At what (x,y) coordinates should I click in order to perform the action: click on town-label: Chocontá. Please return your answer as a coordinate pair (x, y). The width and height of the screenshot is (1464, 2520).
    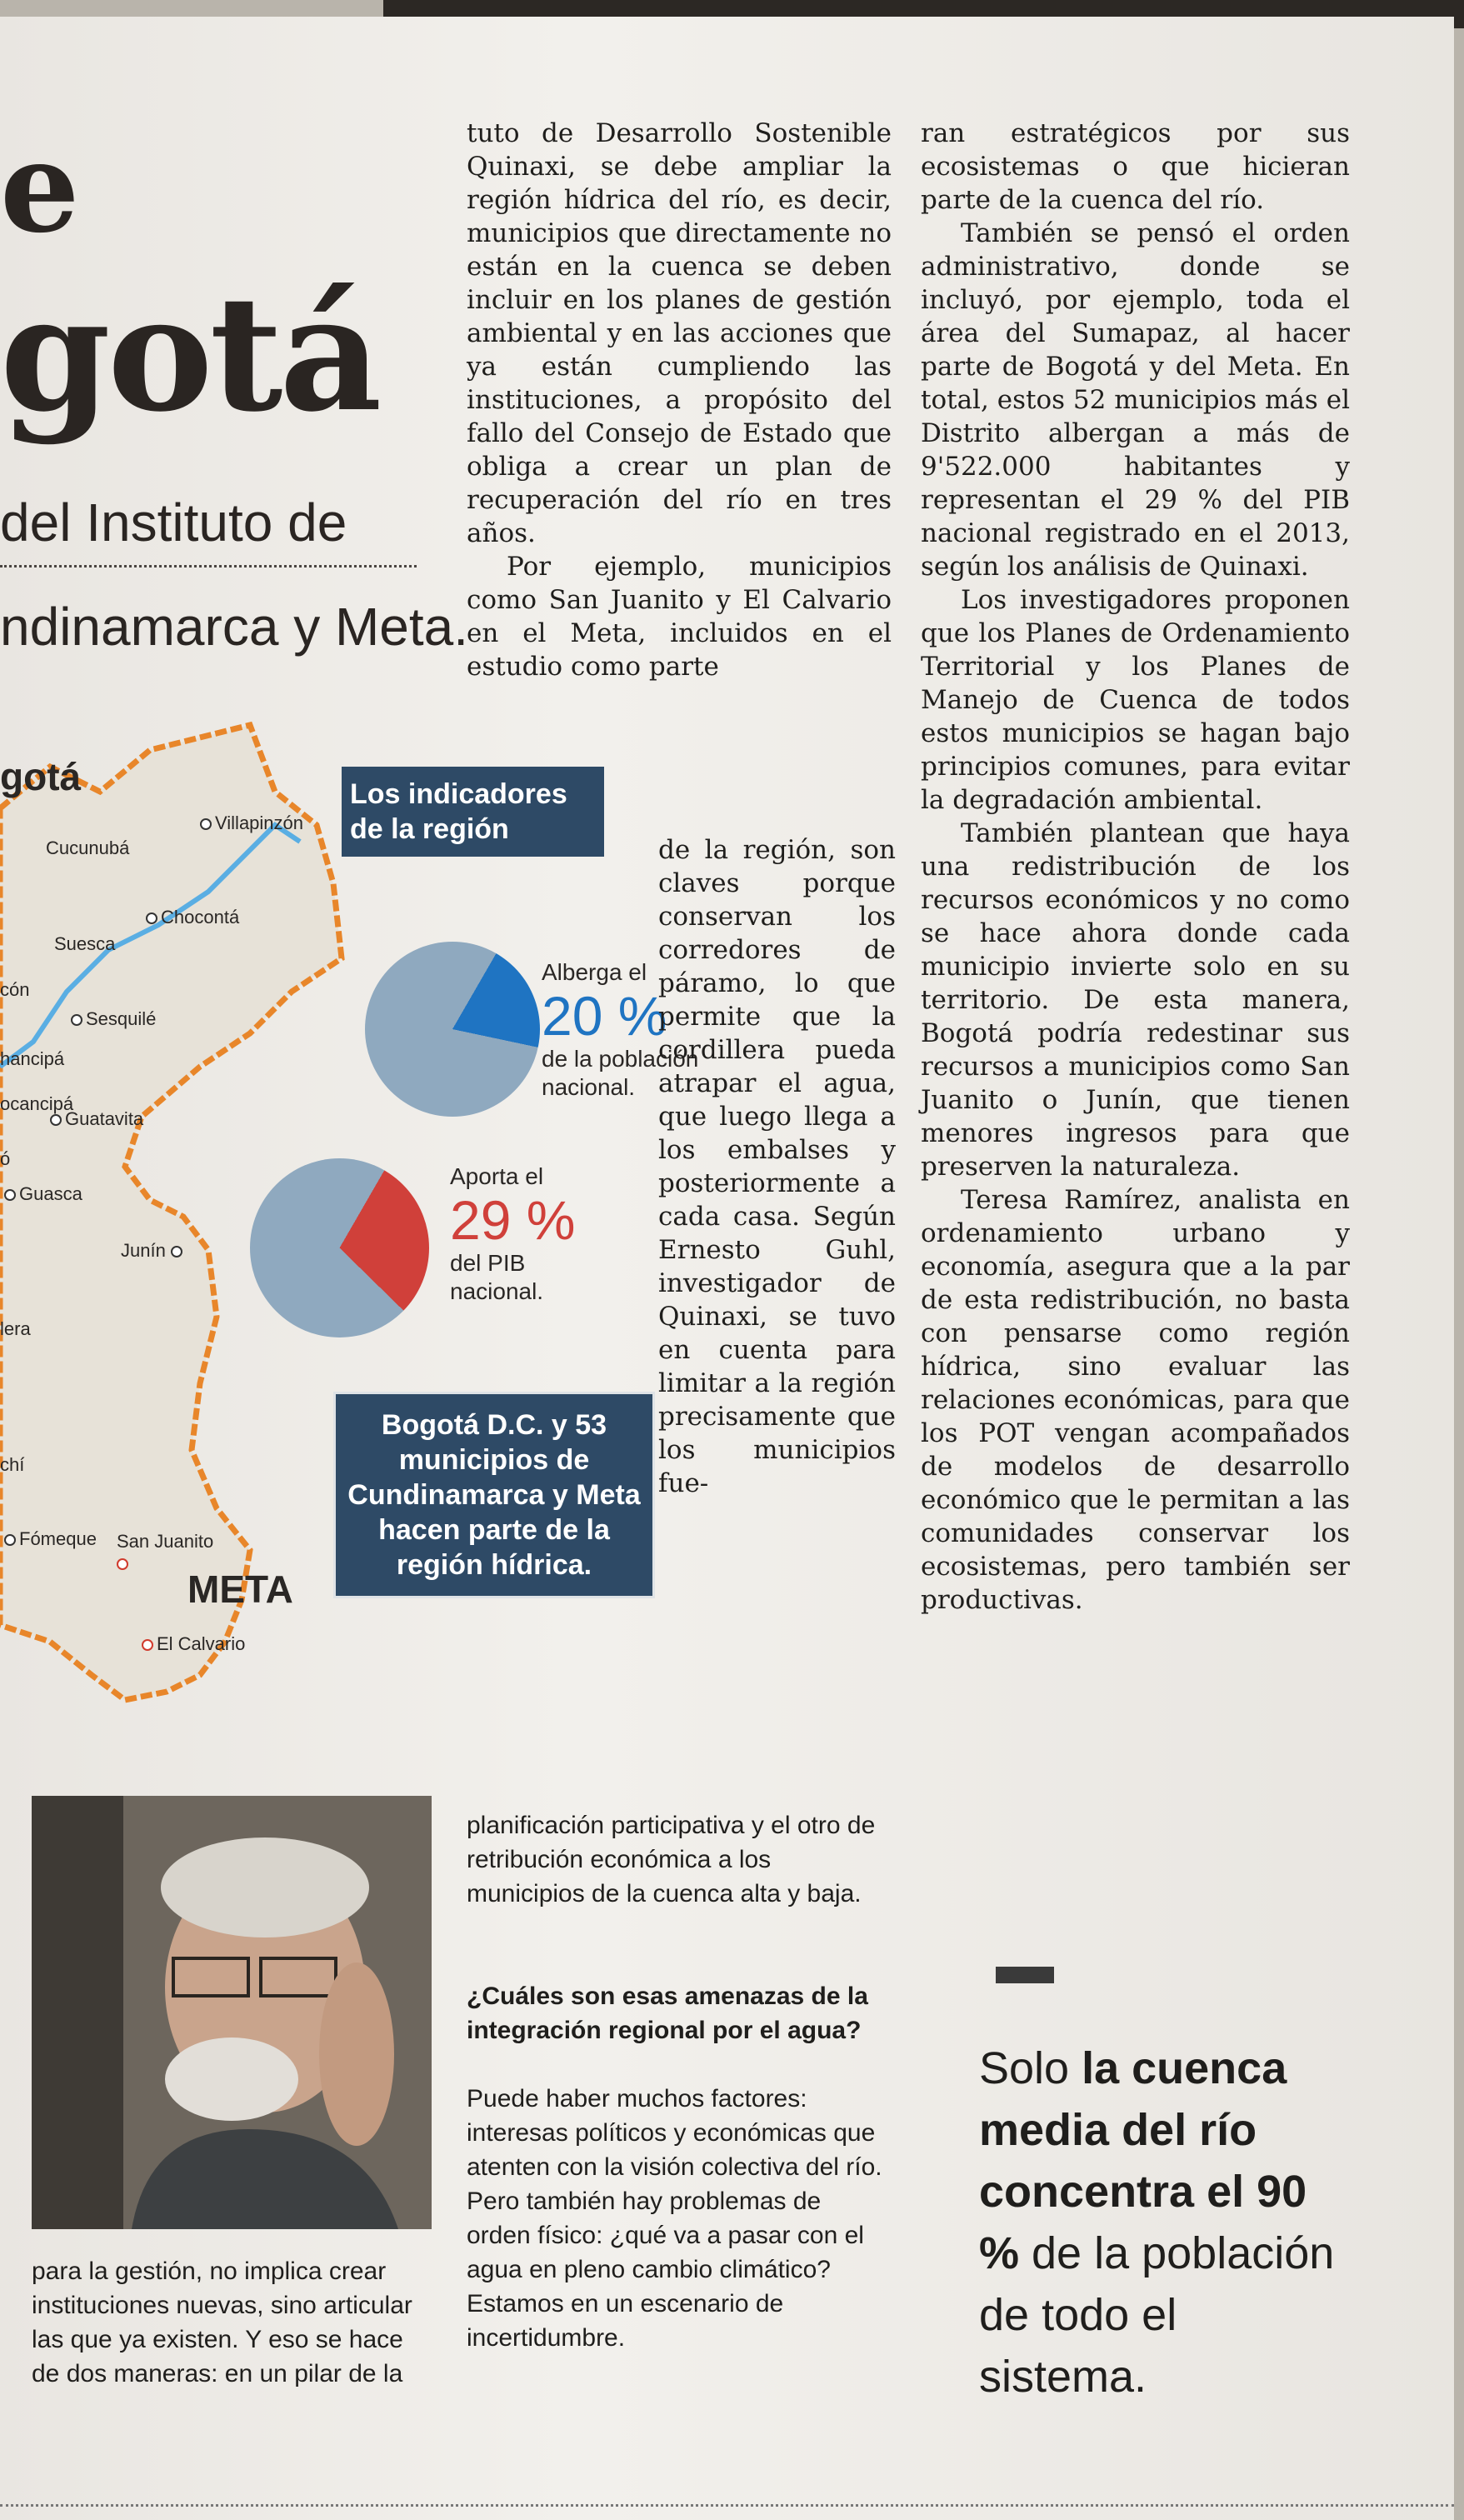
    Looking at the image, I should click on (192, 917).